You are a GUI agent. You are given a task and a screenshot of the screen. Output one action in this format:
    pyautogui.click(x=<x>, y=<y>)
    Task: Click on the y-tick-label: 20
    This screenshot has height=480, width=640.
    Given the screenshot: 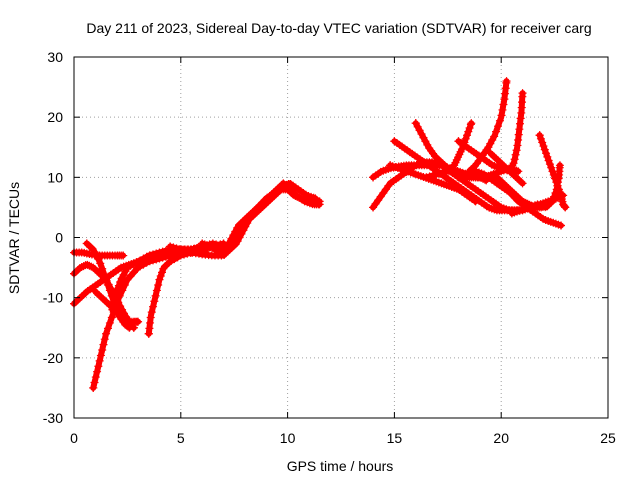 What is the action you would take?
    pyautogui.click(x=55, y=117)
    